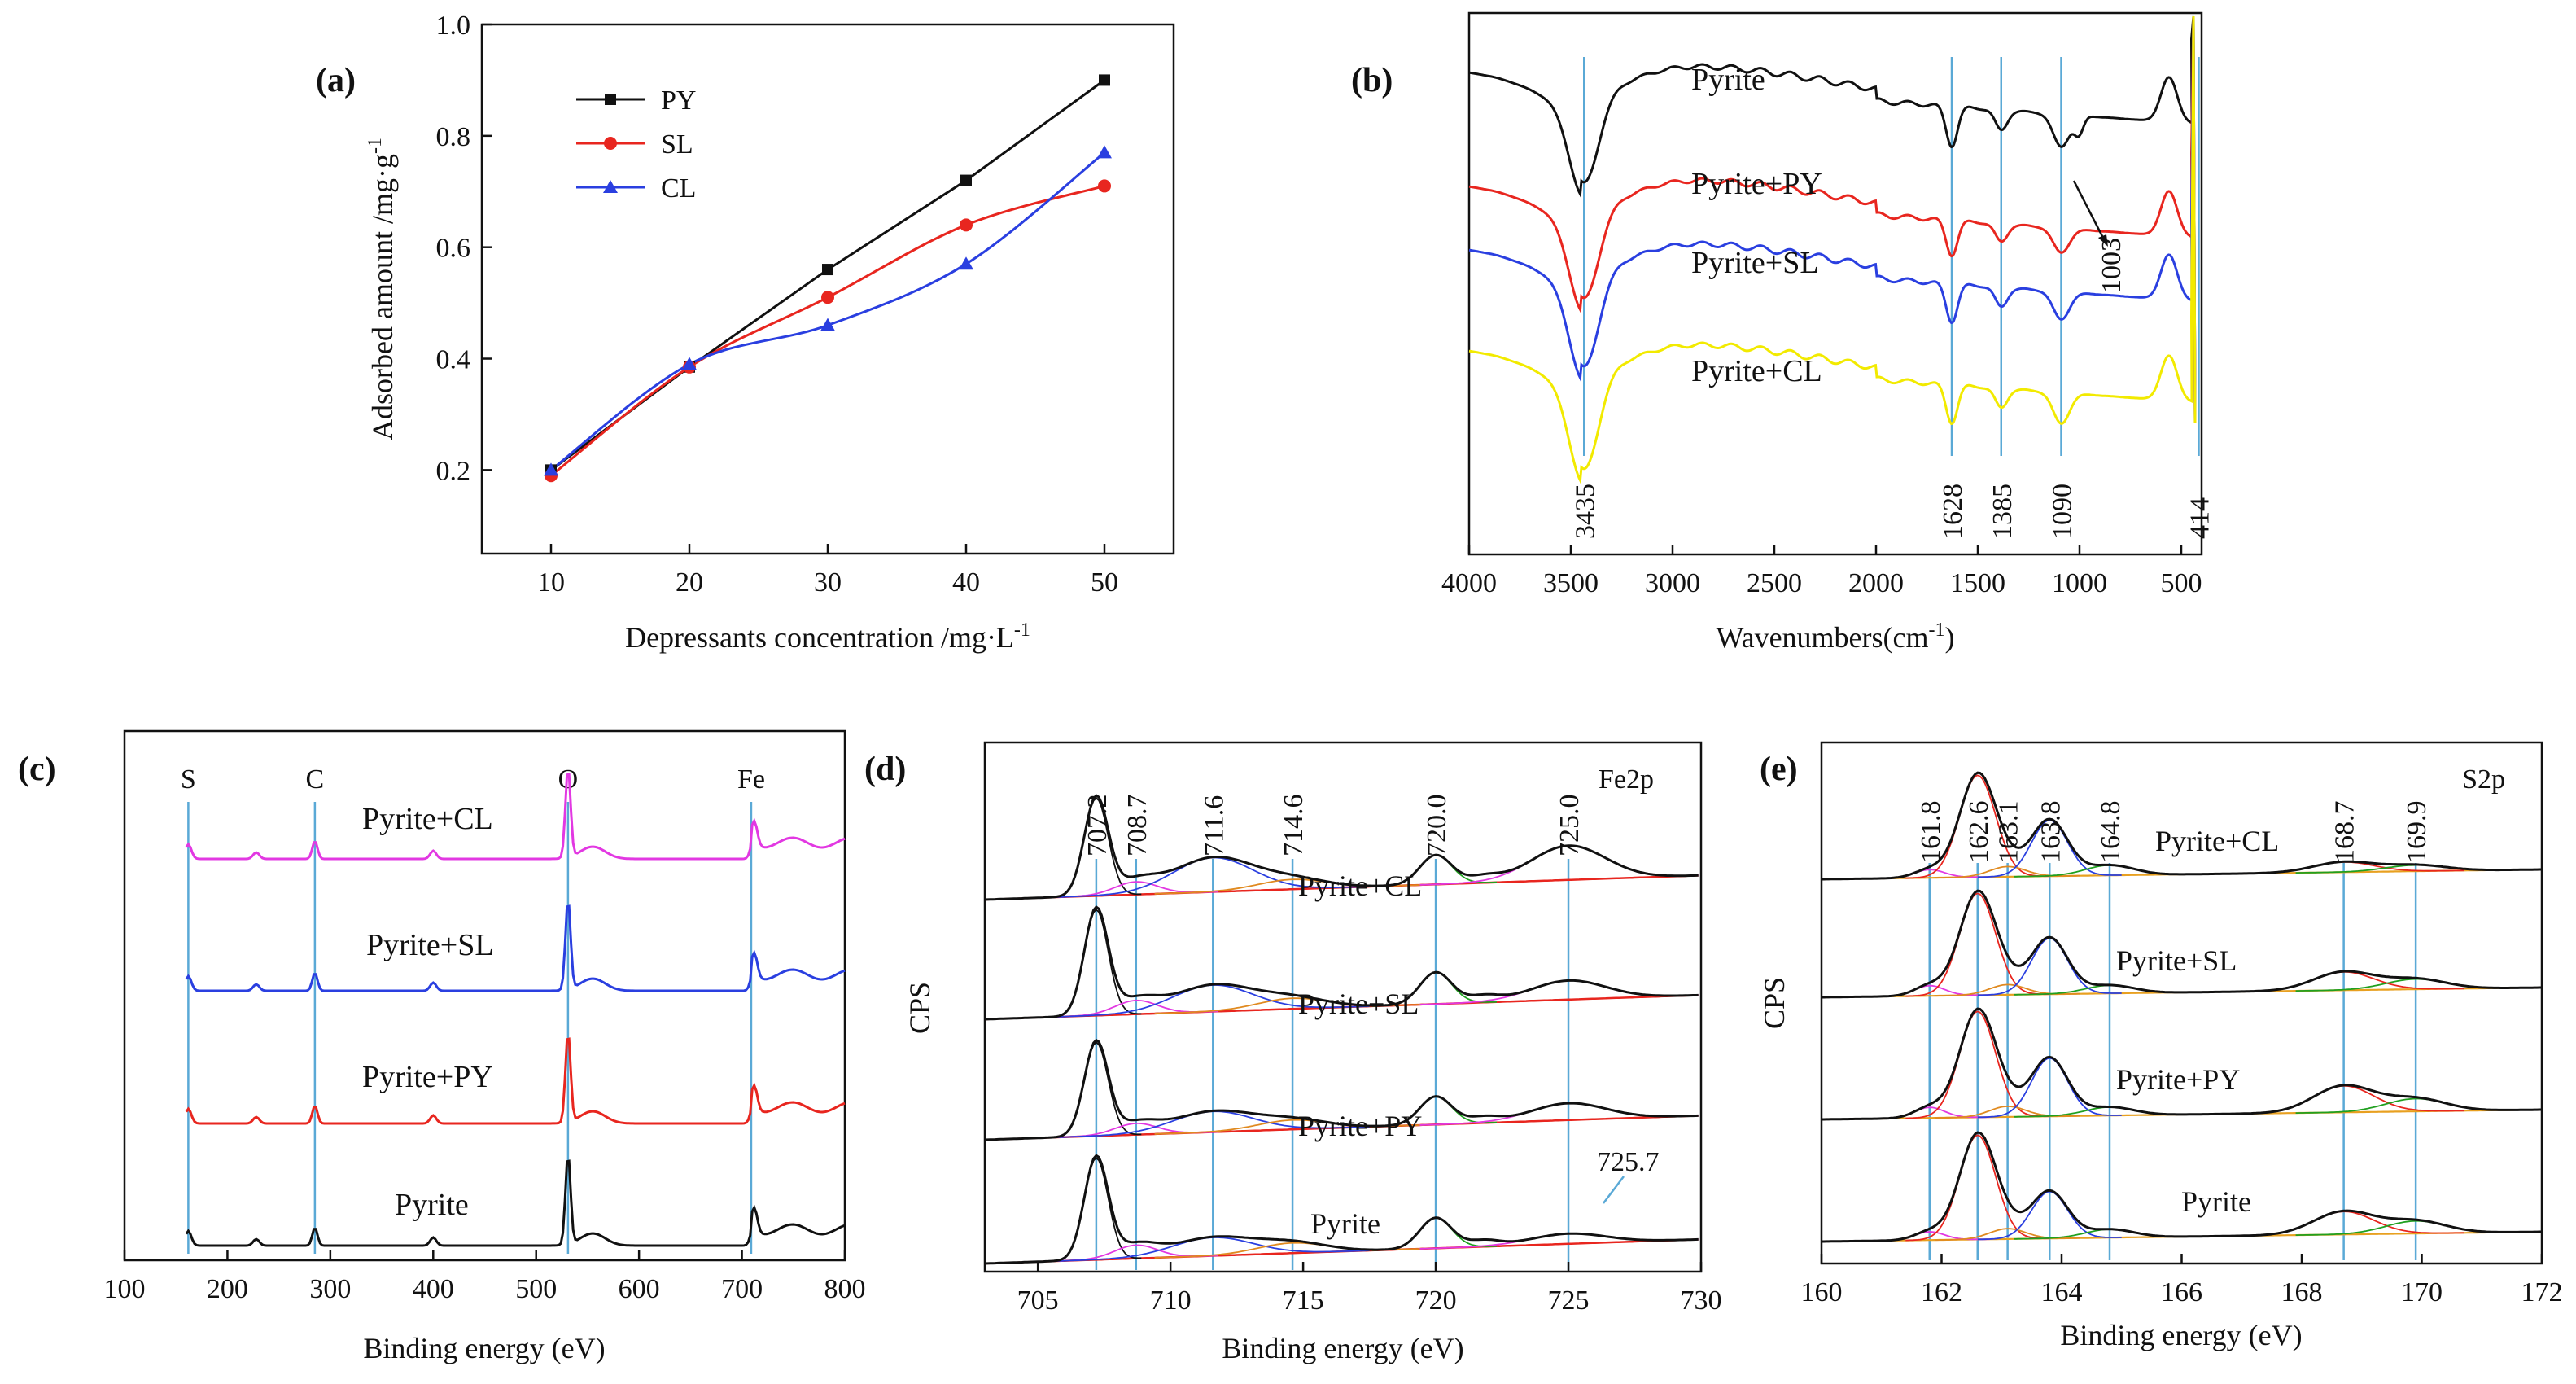 Image resolution: width=2576 pixels, height=1384 pixels. Describe the element at coordinates (2172, 1061) in the screenshot. I see `panel-e-peak-lines` at that location.